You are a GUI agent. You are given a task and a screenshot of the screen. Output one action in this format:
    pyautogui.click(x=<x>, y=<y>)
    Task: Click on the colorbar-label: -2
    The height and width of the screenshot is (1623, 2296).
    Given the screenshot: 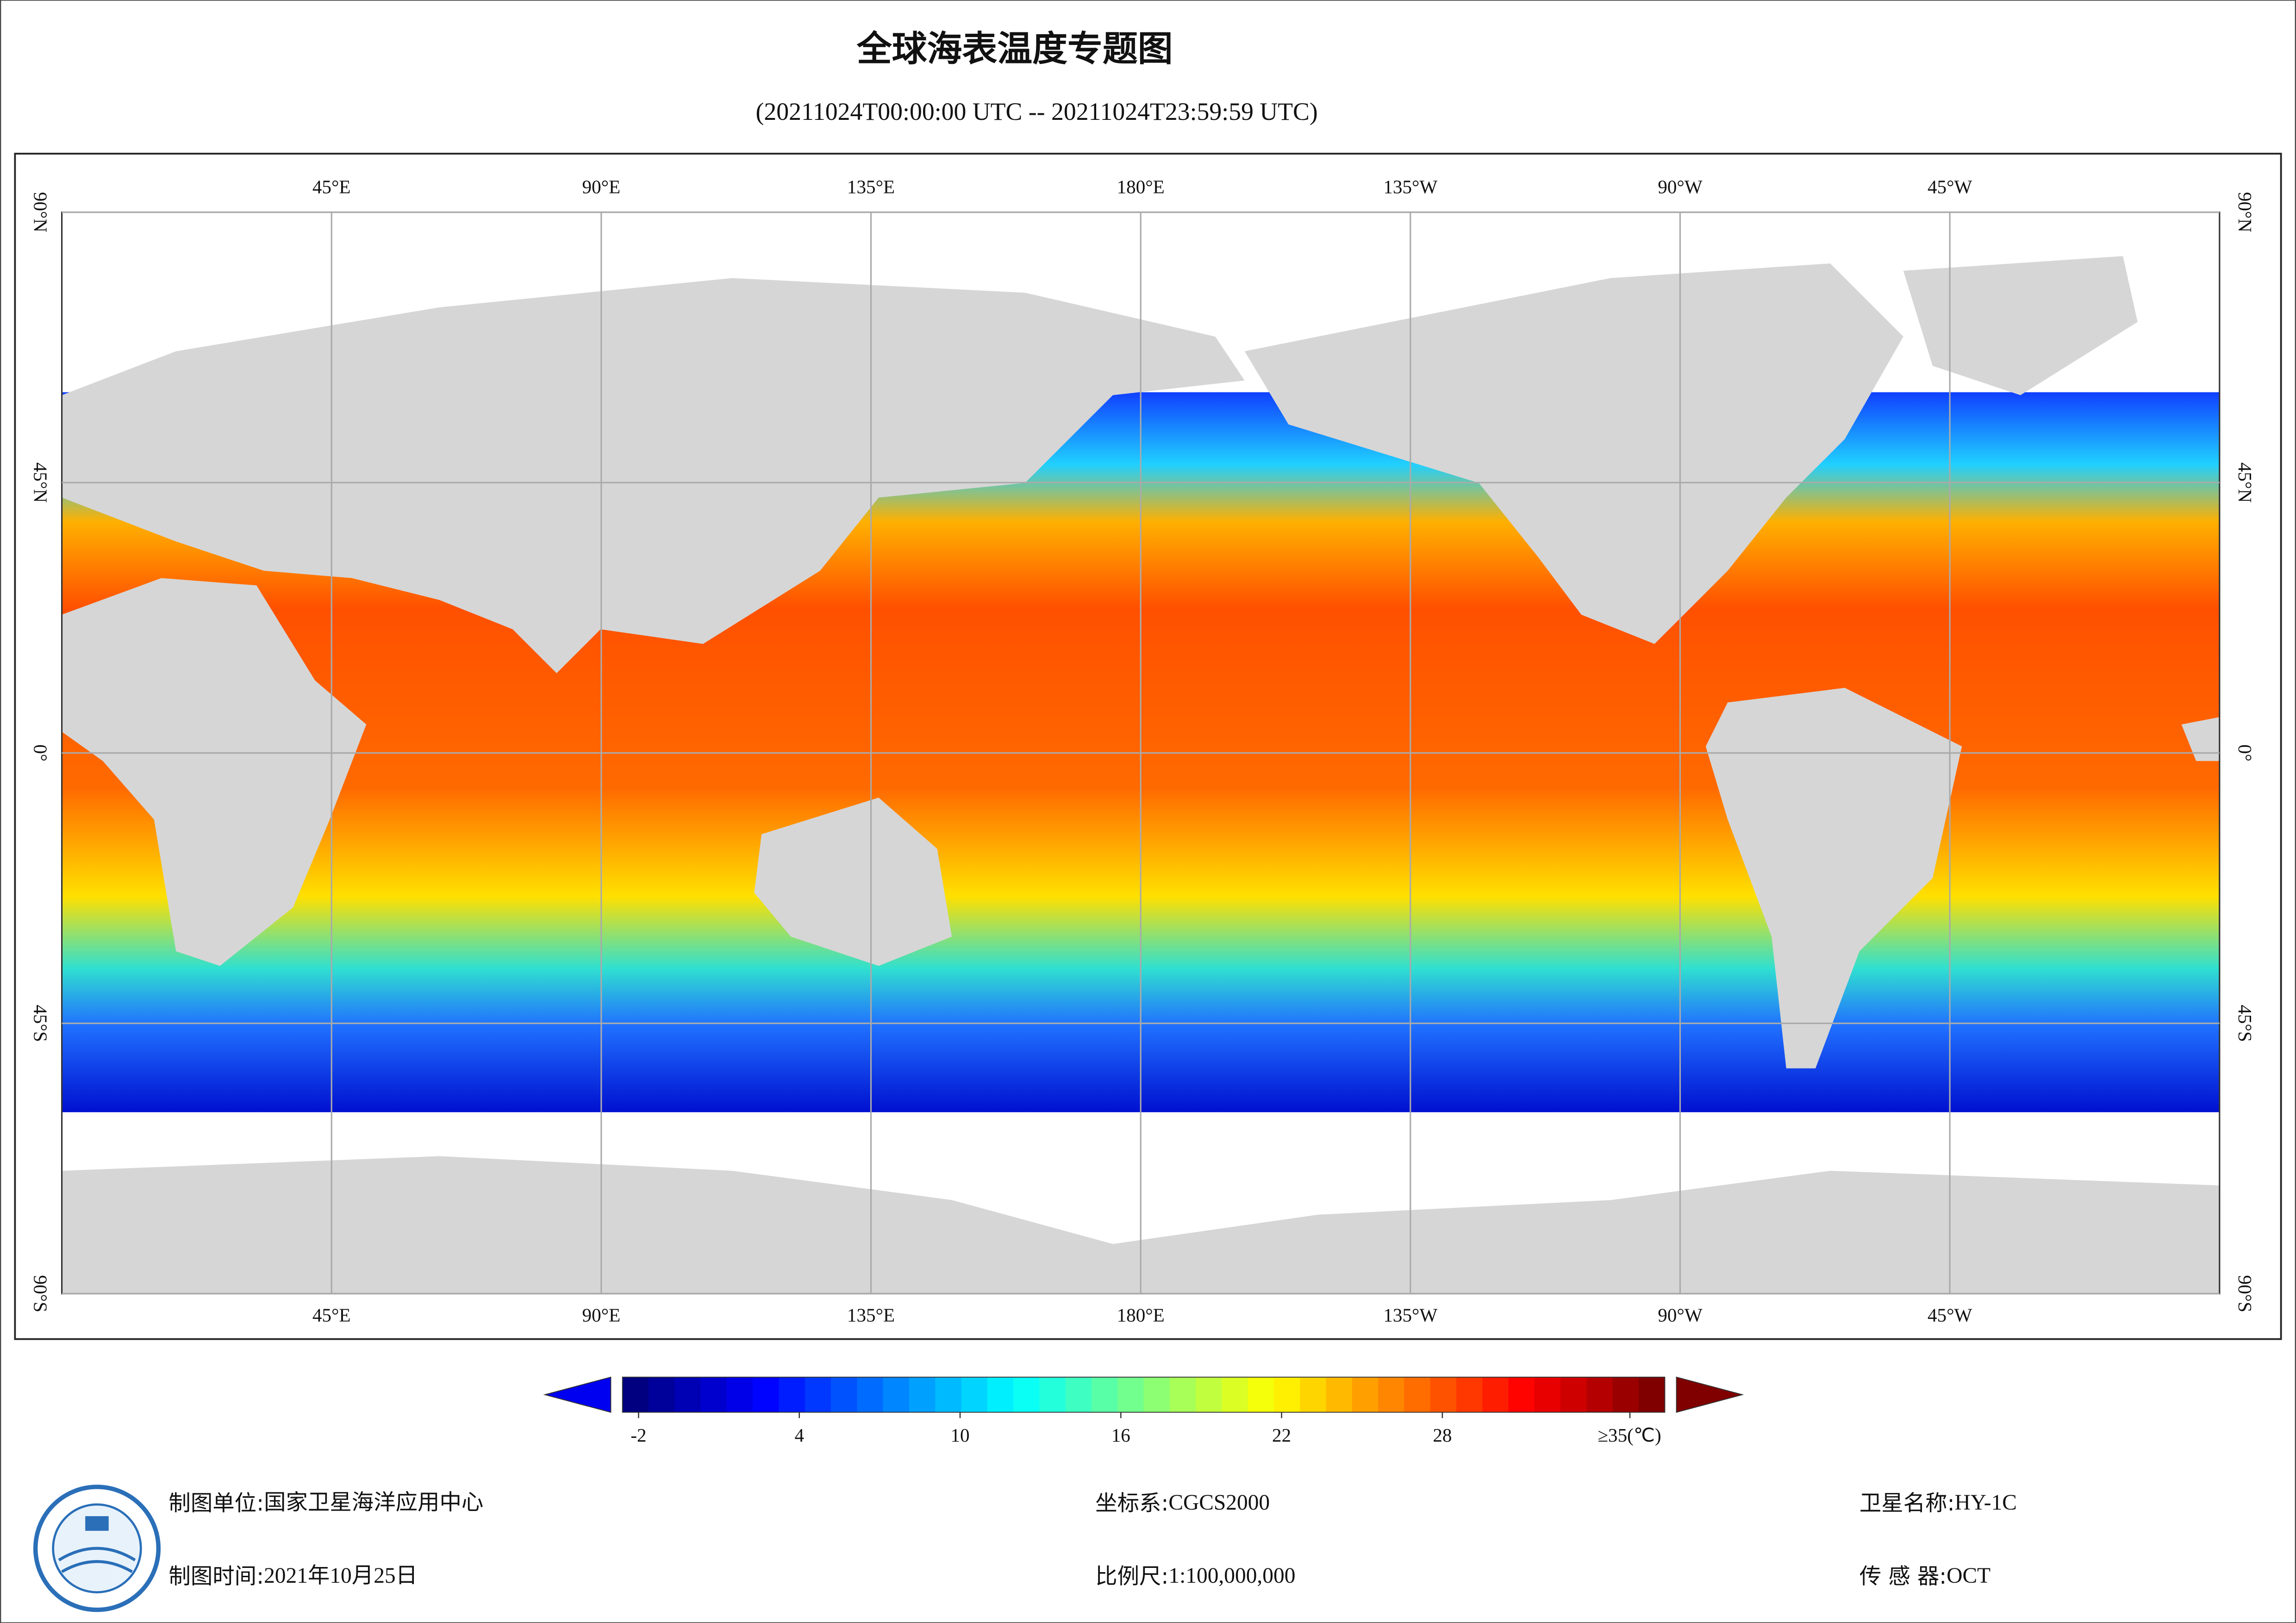 What is the action you would take?
    pyautogui.click(x=638, y=1435)
    